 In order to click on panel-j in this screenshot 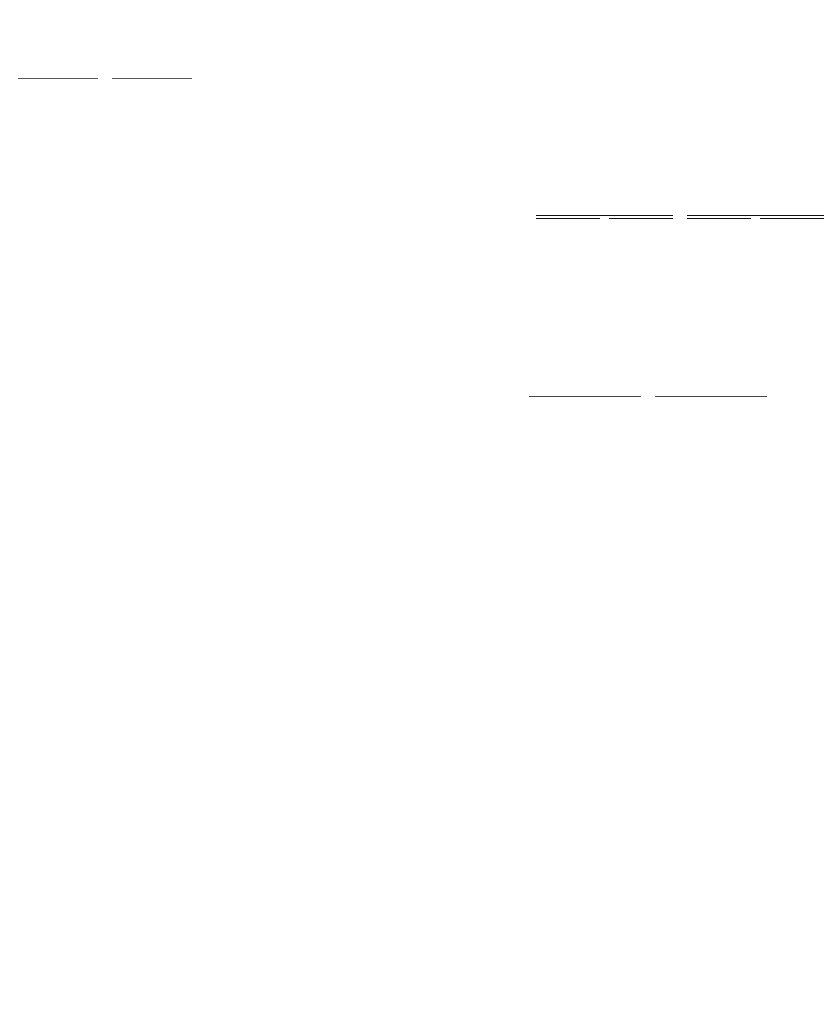, I will do `click(125, 628)`.